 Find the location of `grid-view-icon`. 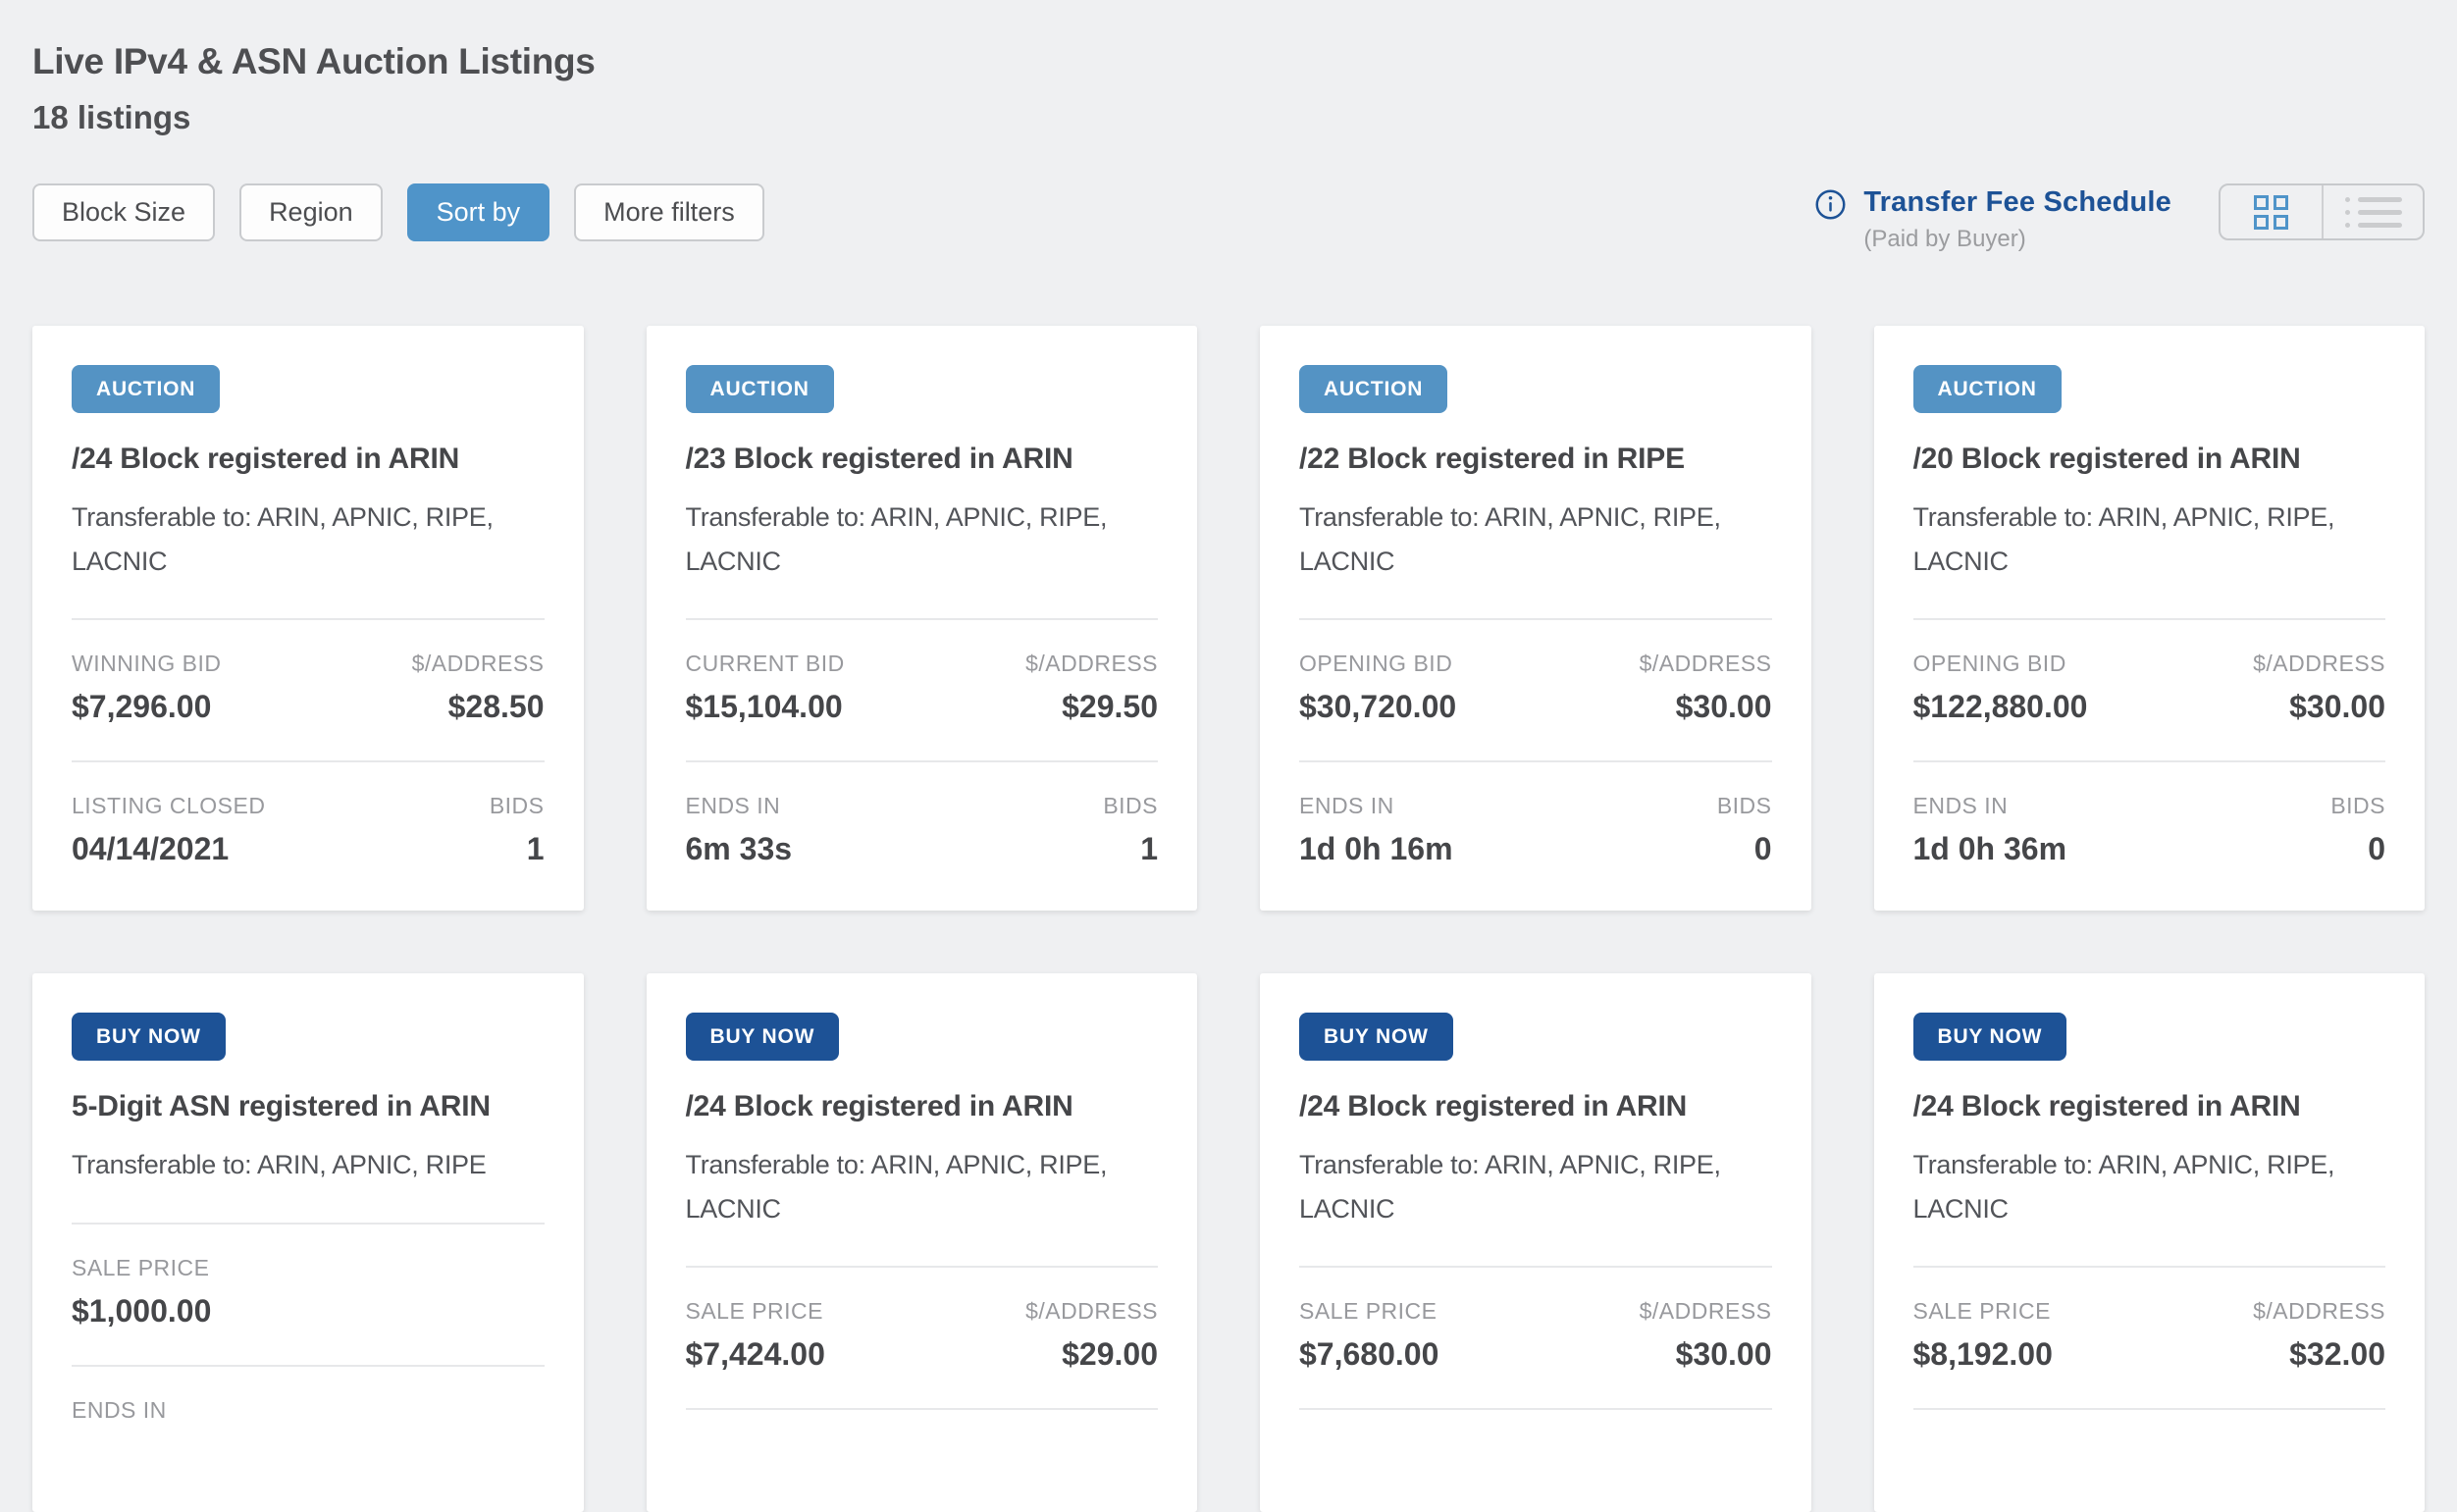

grid-view-icon is located at coordinates (2271, 212).